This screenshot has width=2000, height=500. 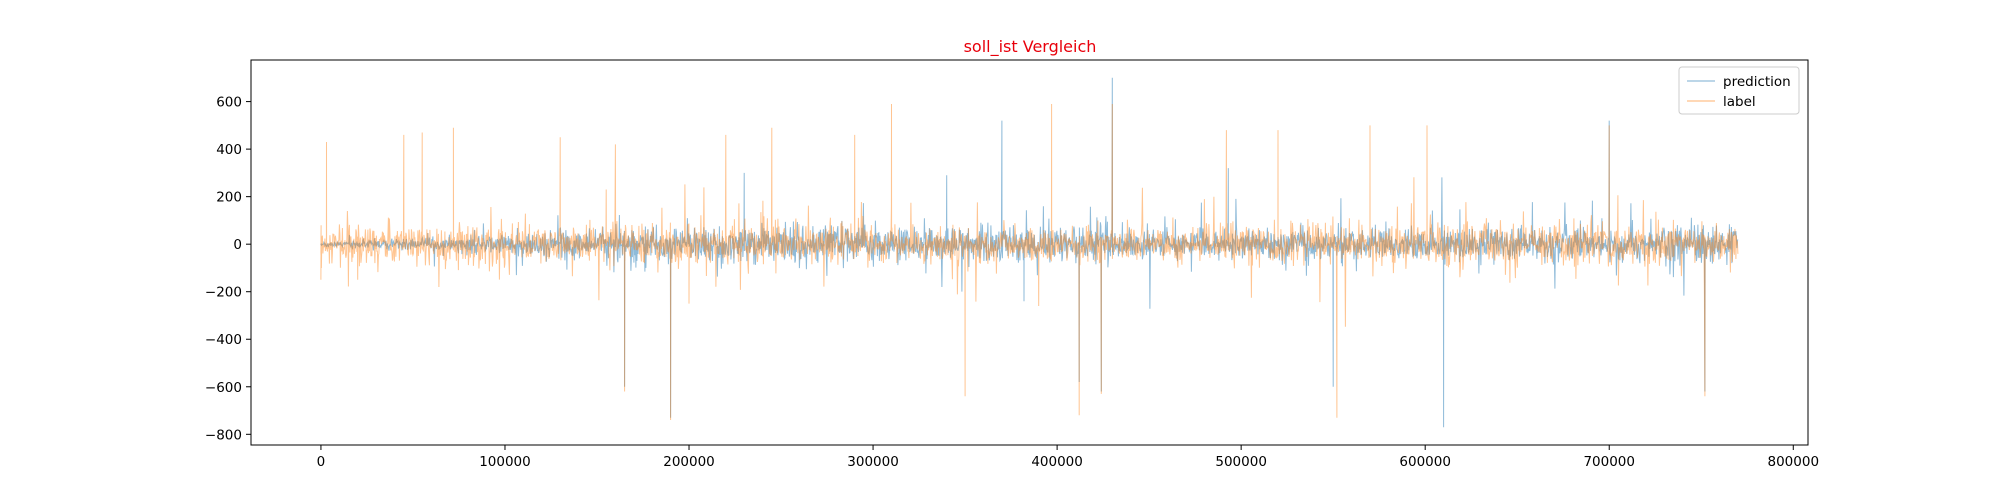 What do you see at coordinates (237, 245) in the screenshot?
I see `y-tick-label: 0` at bounding box center [237, 245].